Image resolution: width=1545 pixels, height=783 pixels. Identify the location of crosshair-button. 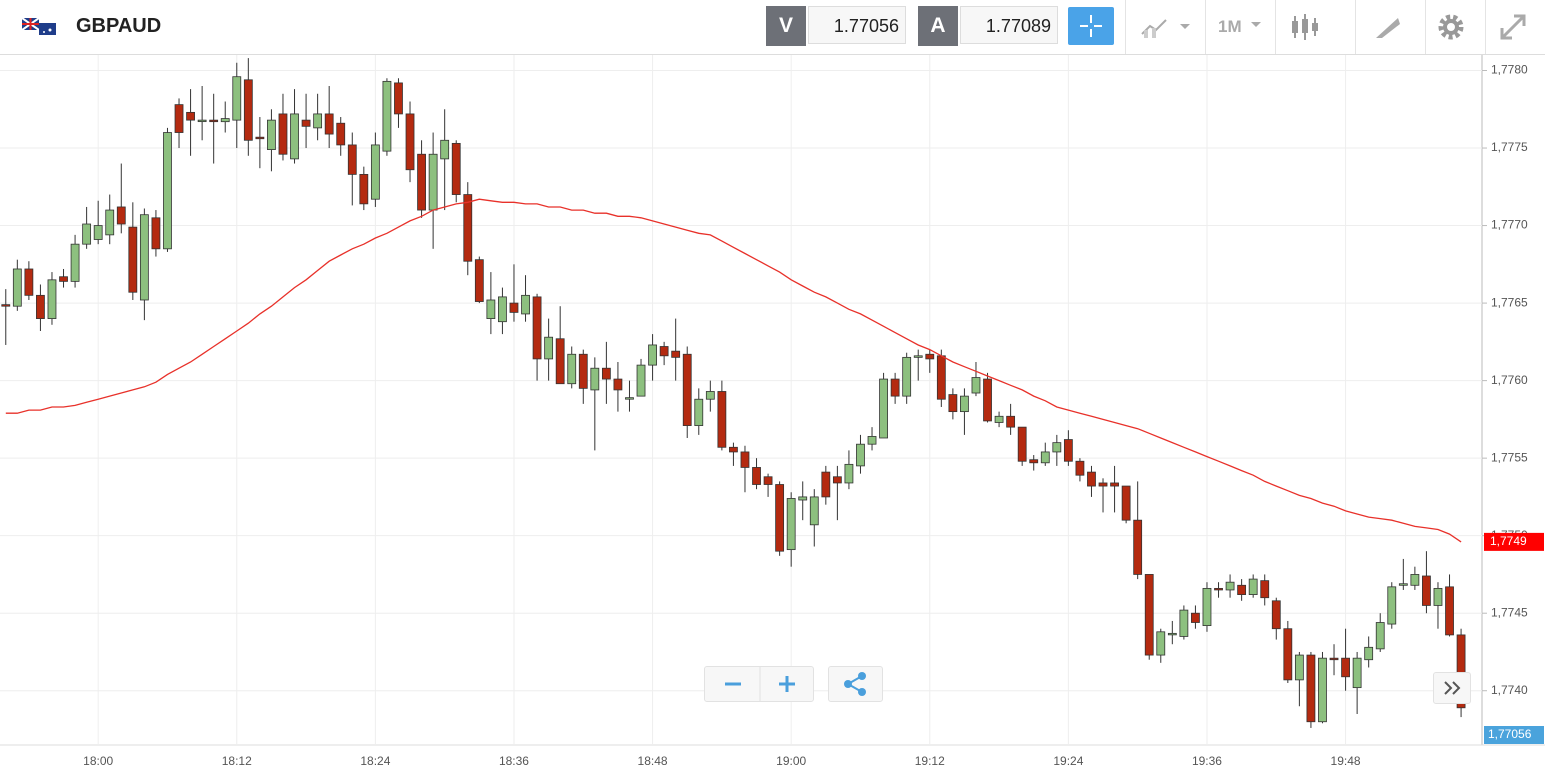
(1091, 26).